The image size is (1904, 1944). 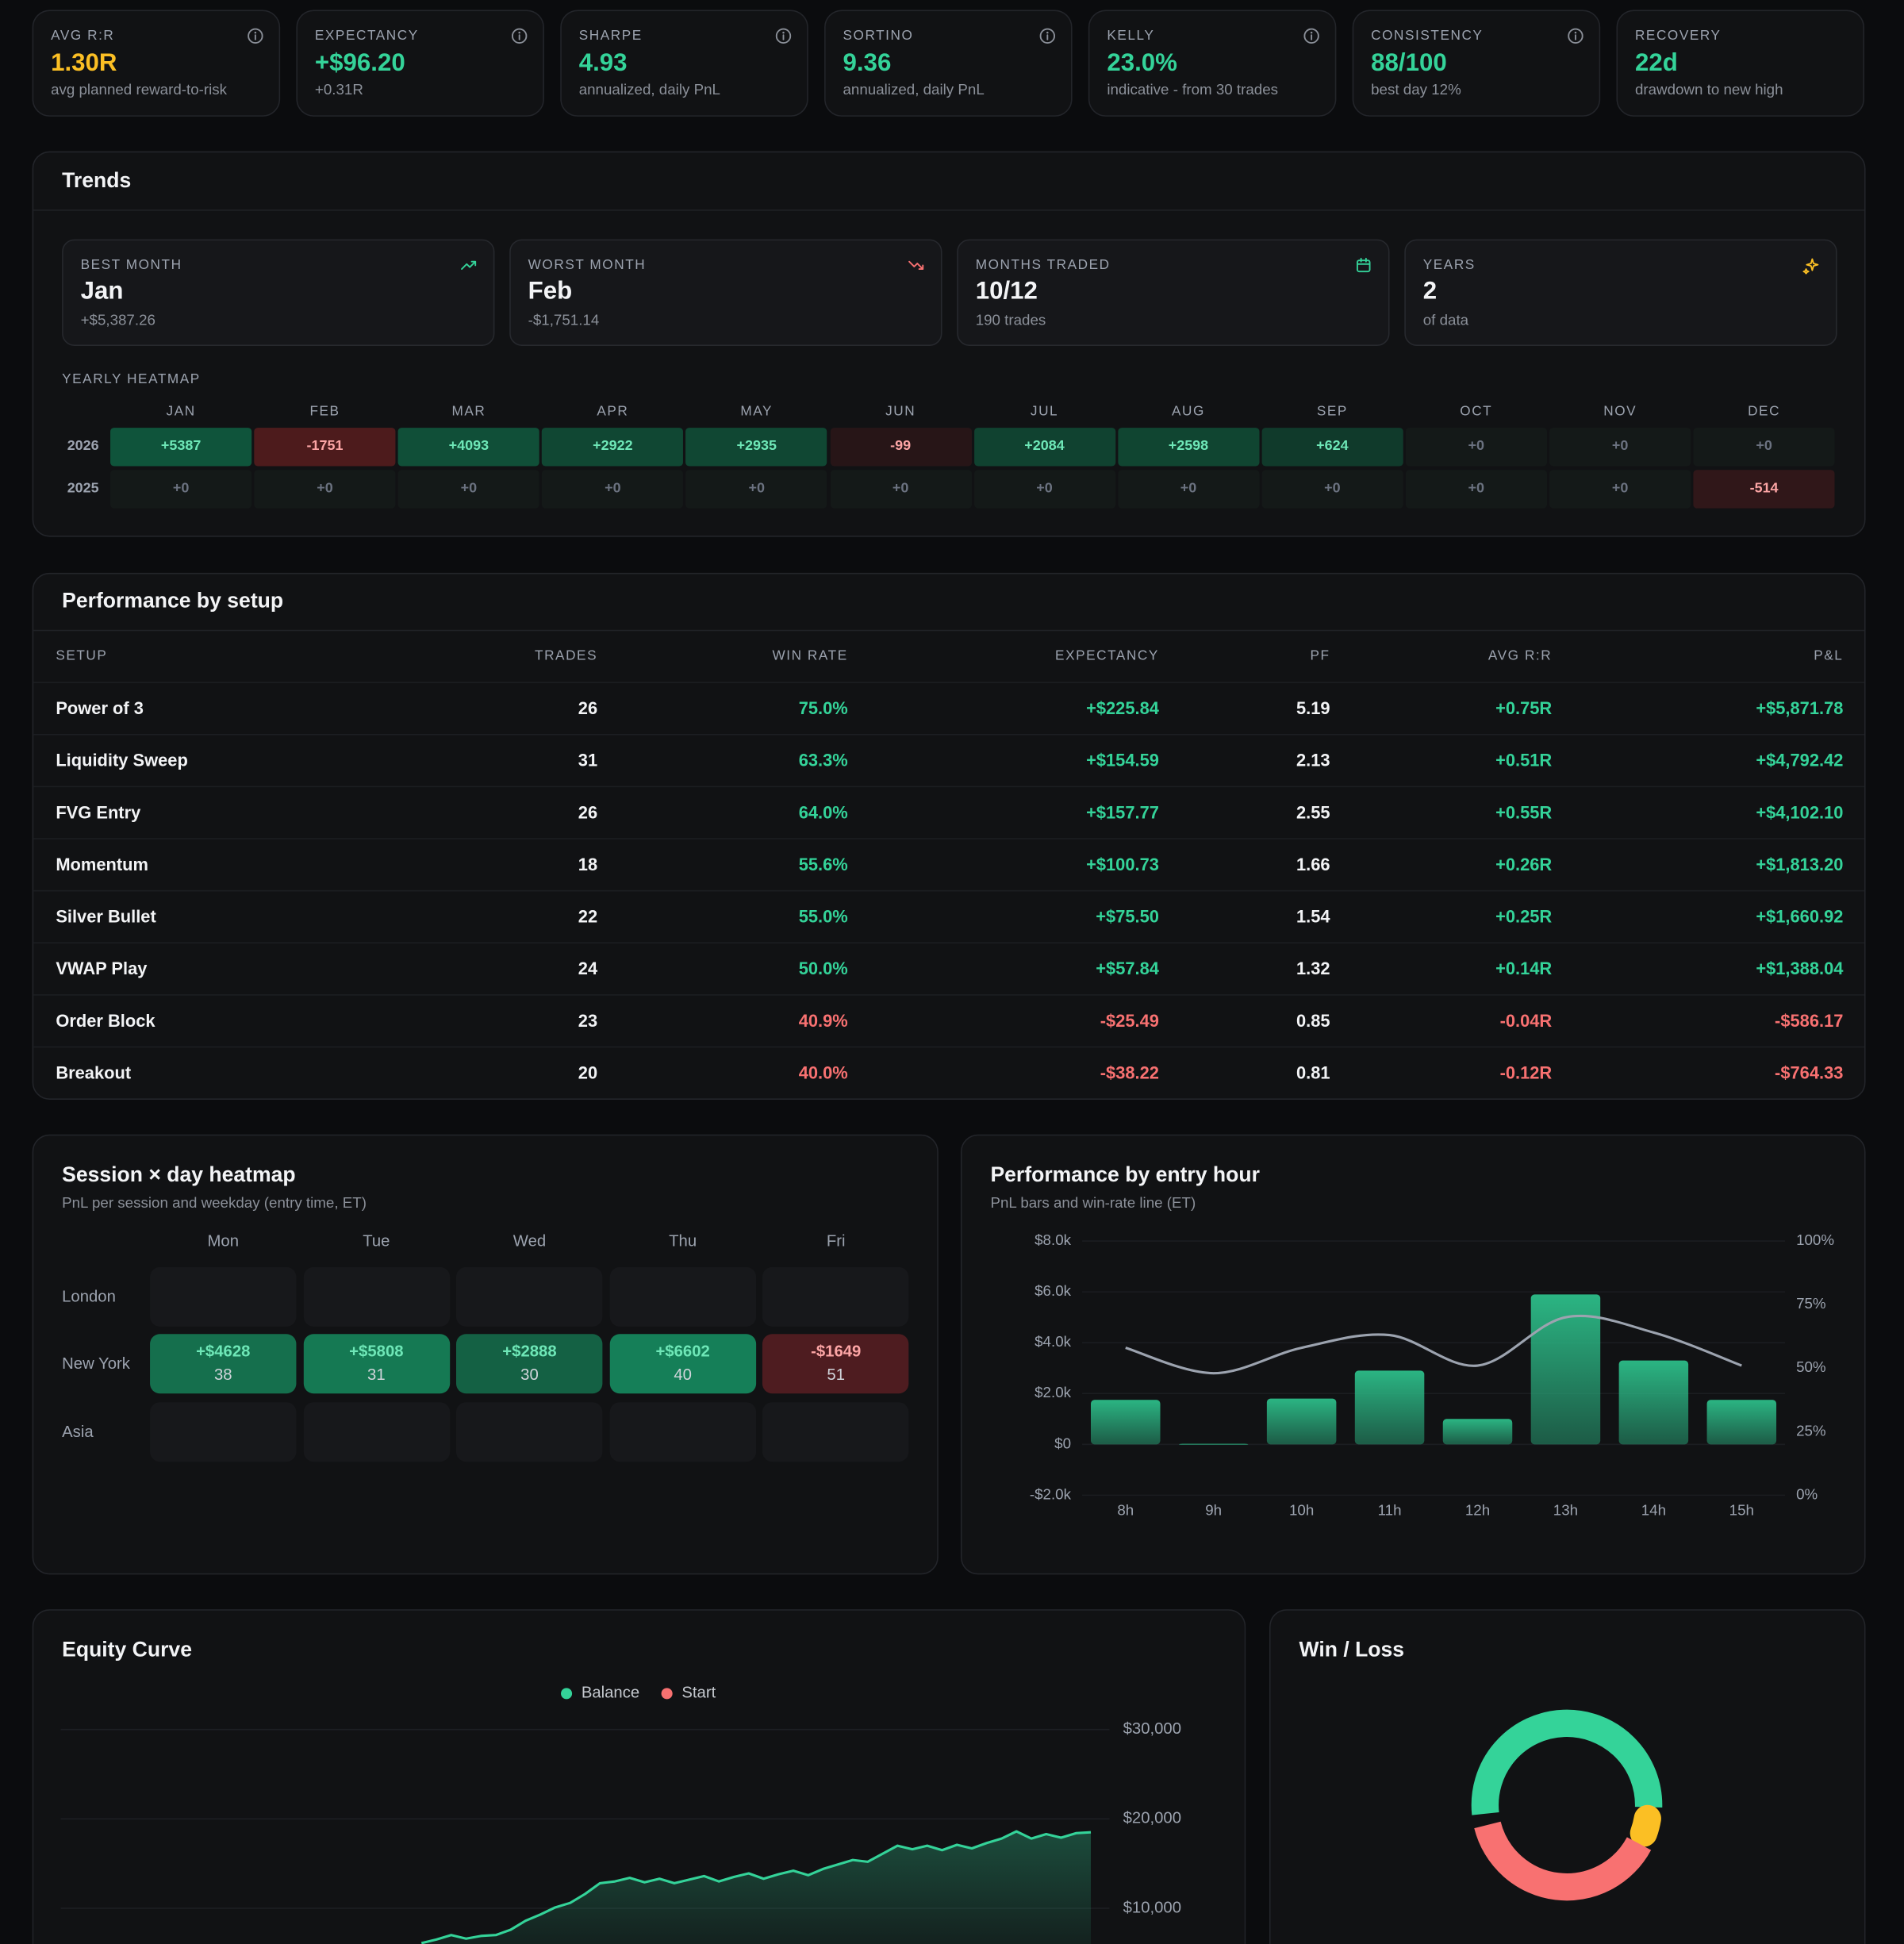 I want to click on table-cell: +$5,871.78, so click(x=1800, y=707).